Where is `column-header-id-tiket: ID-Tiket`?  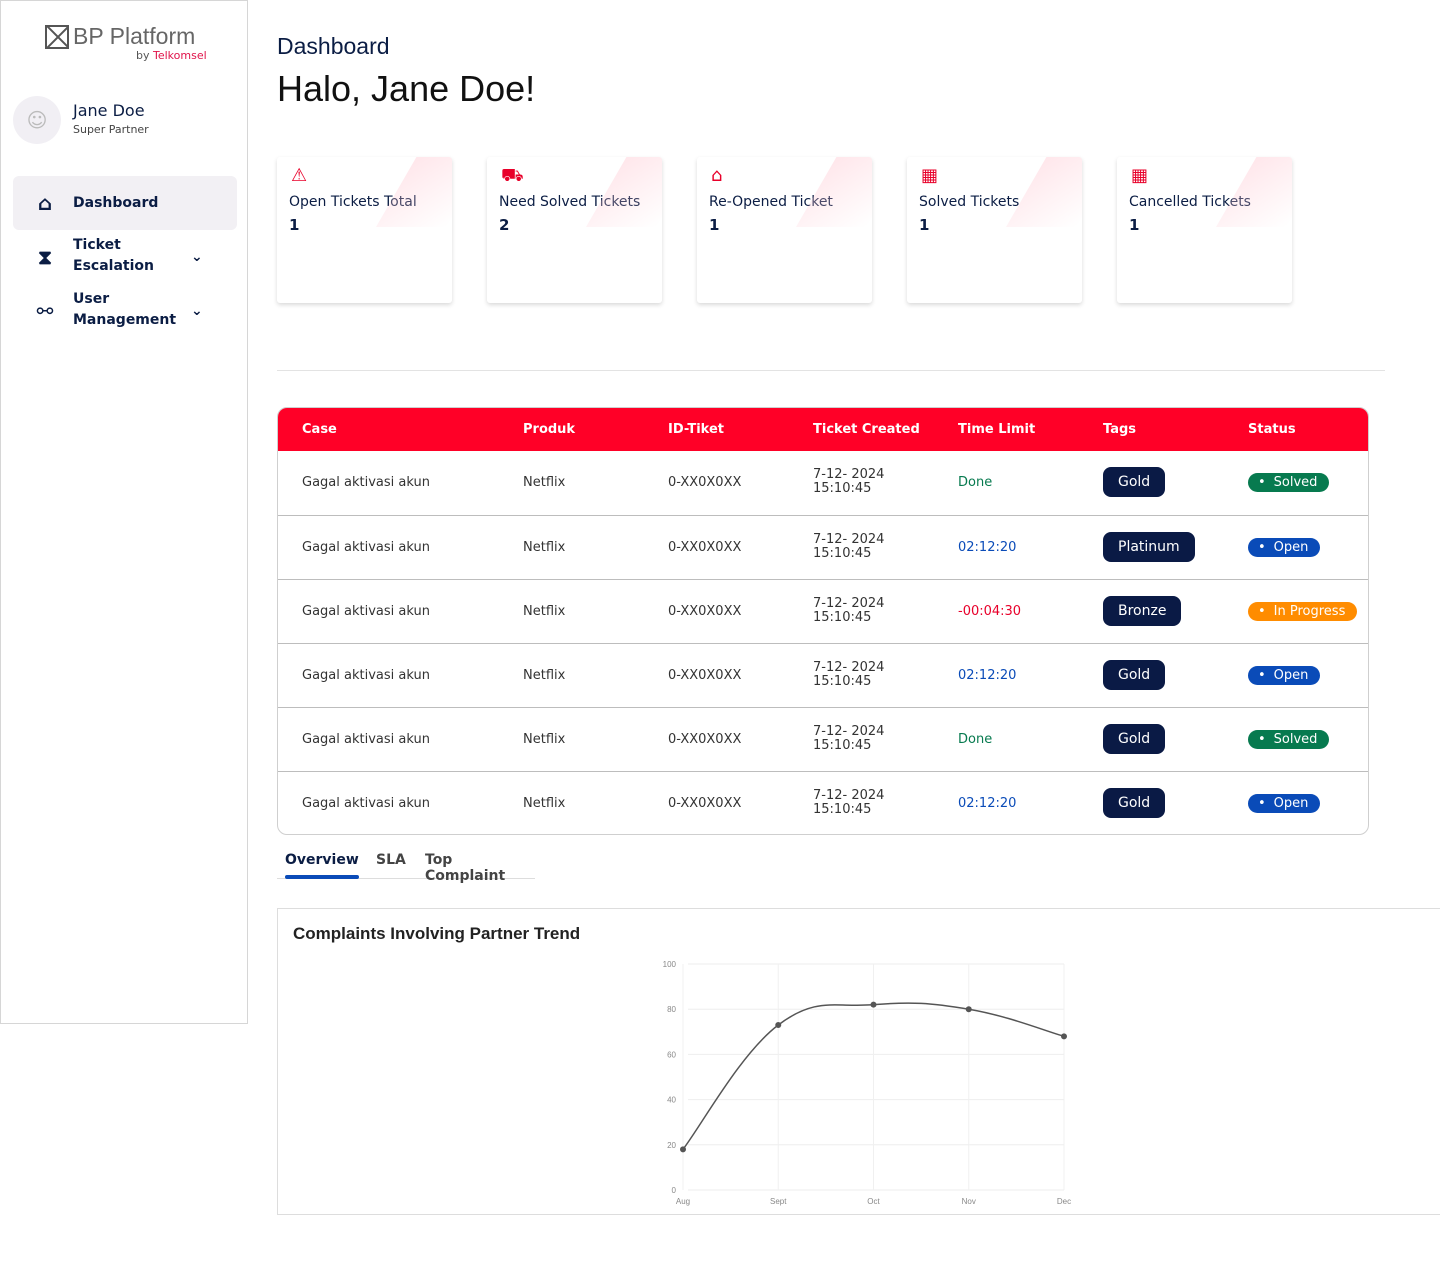 column-header-id-tiket: ID-Tiket is located at coordinates (696, 429).